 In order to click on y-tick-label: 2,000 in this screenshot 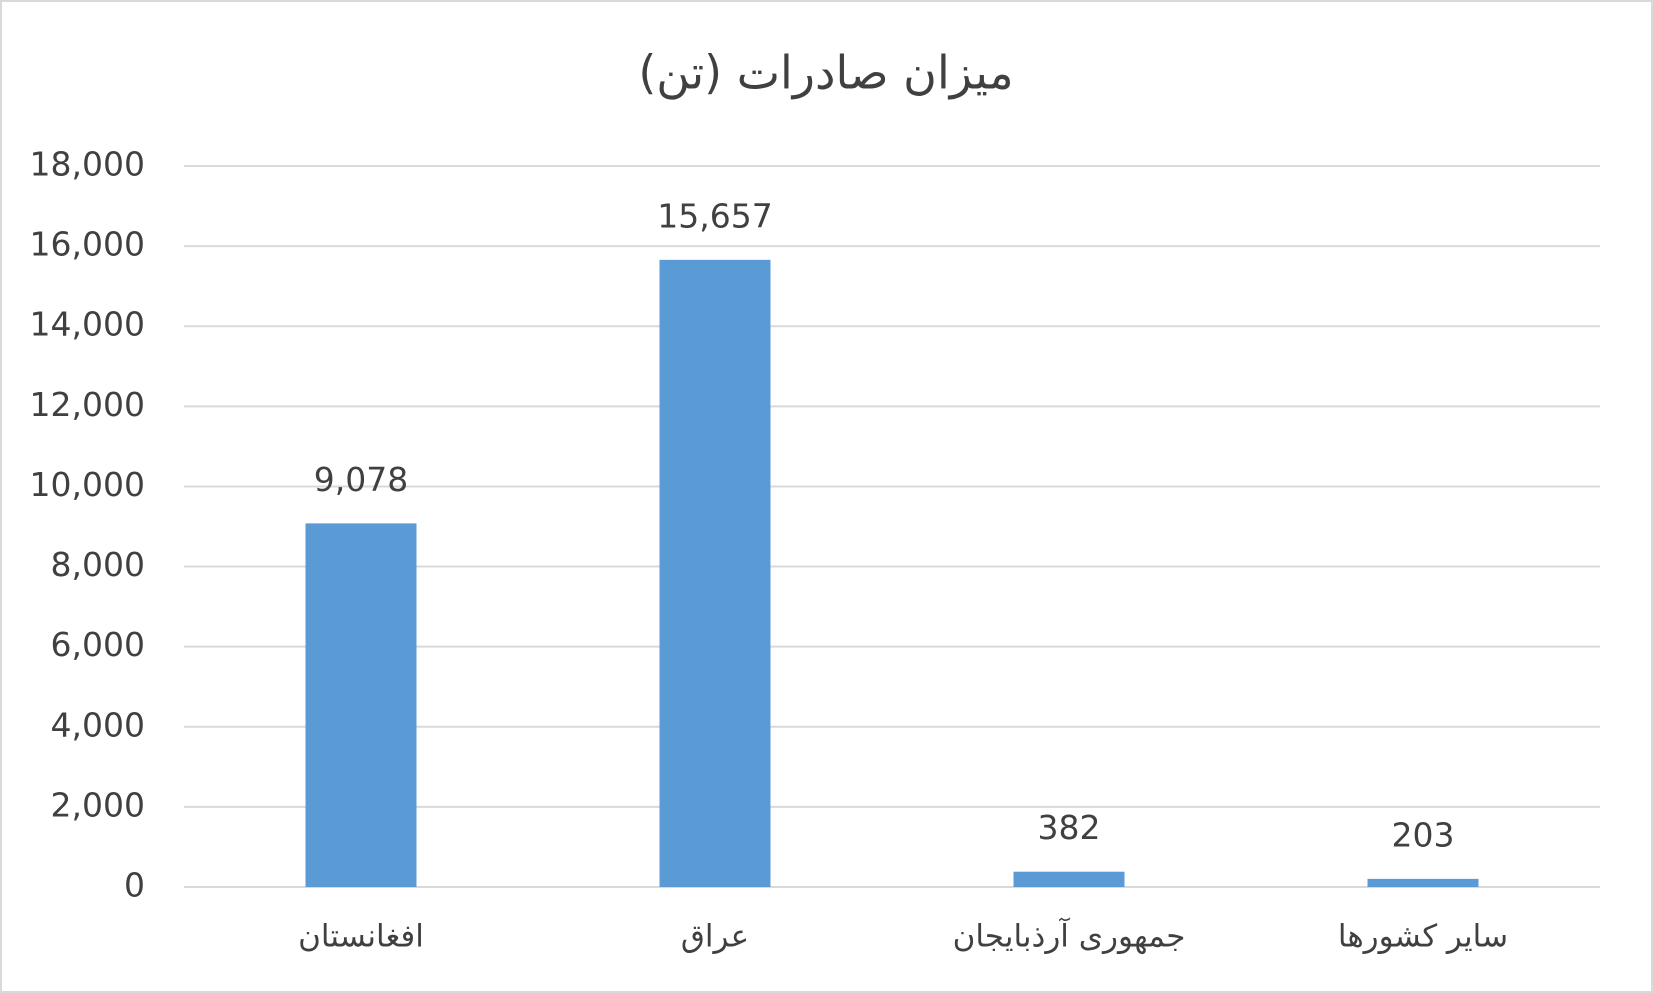, I will do `click(98, 804)`.